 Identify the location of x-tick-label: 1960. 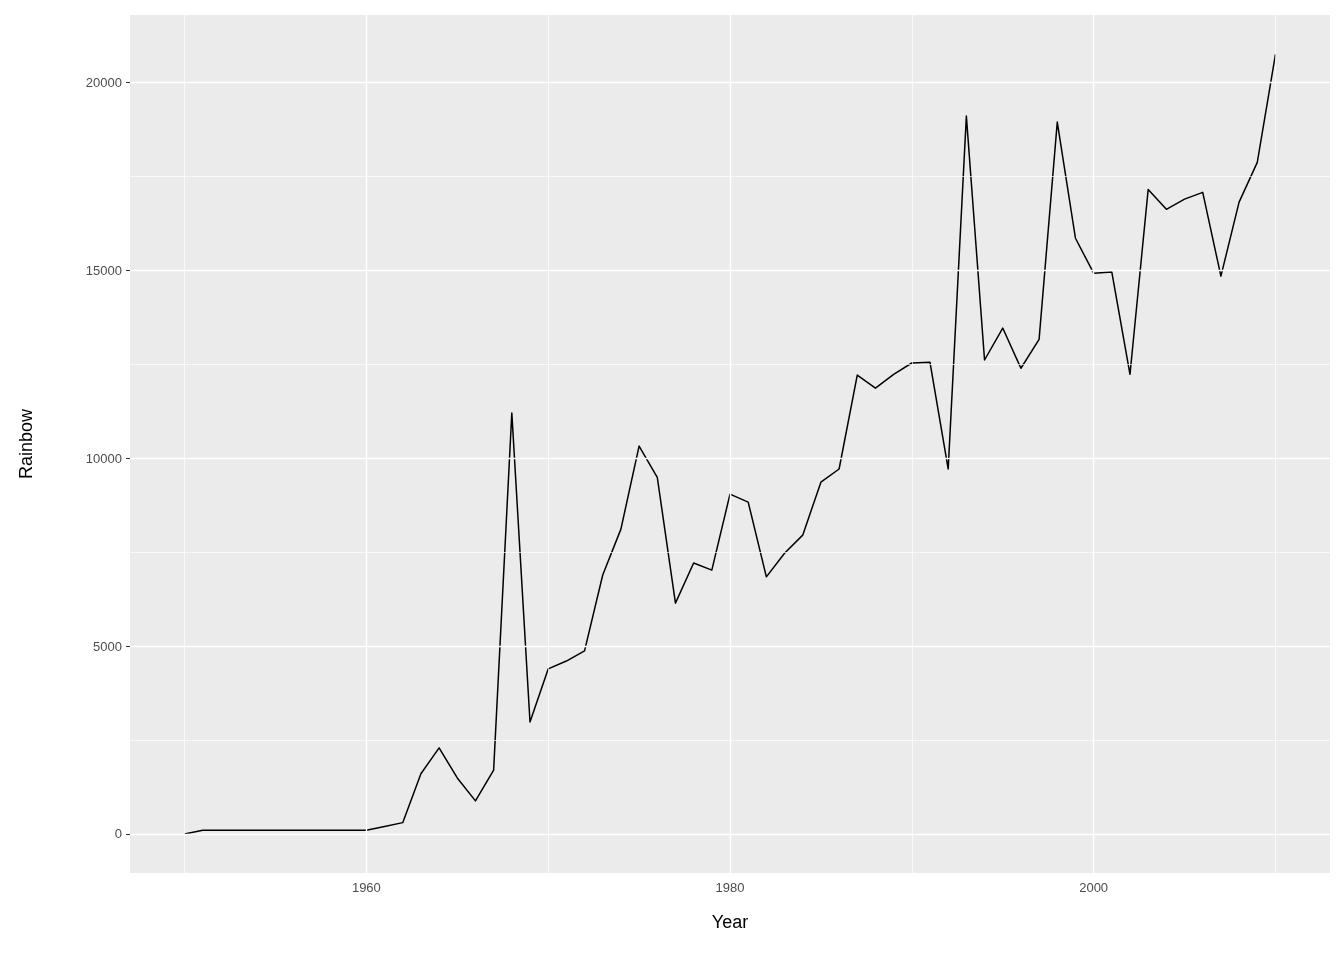
(366, 887).